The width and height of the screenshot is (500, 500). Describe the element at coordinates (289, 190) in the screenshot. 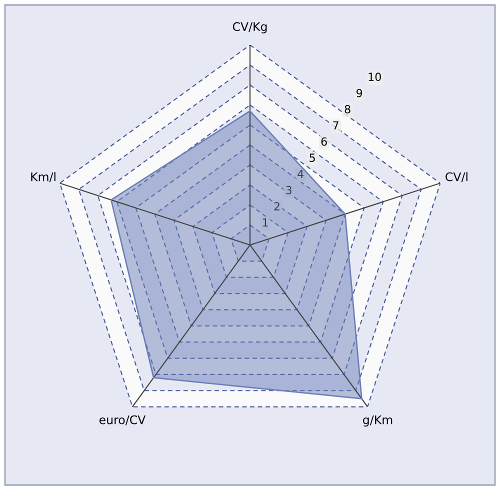

I see `y-tick-label: 3` at that location.